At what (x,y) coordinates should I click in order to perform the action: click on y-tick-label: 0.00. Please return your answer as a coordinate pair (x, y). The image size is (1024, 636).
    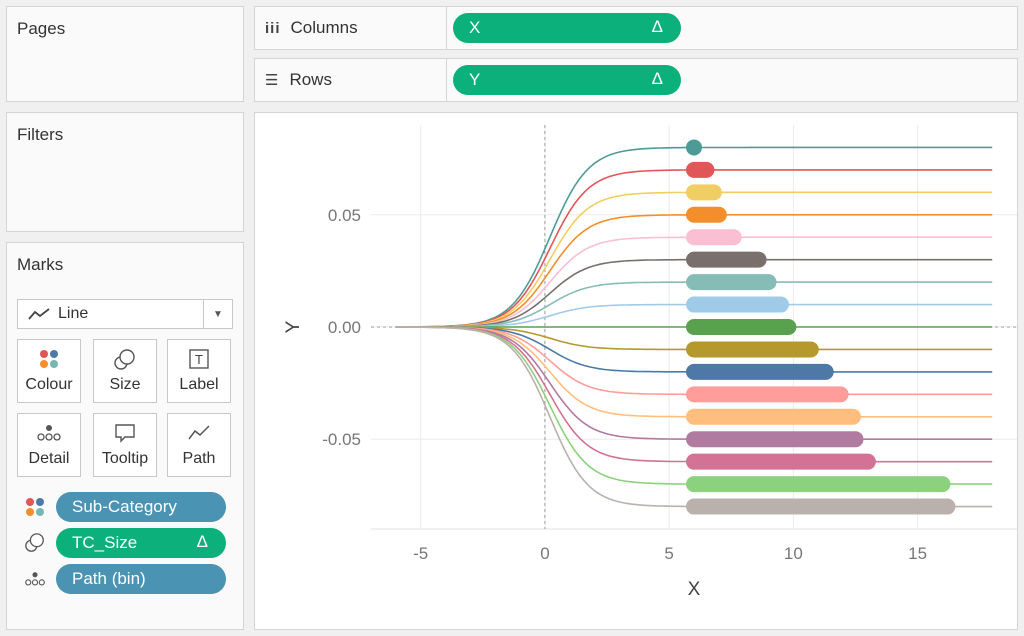
    Looking at the image, I should click on (344, 327).